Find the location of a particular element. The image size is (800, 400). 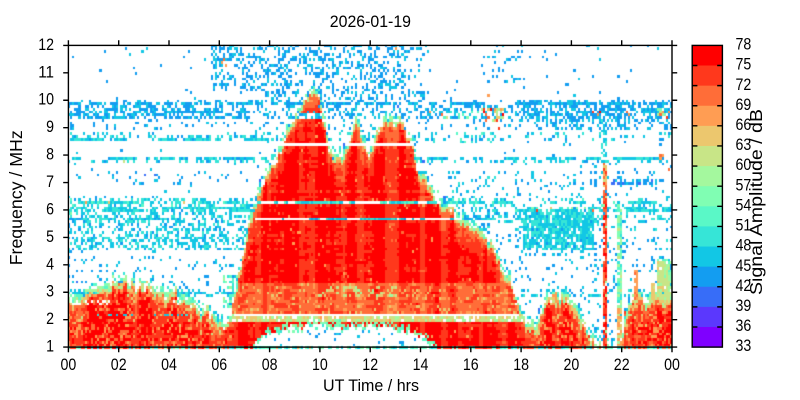

svg-text: 72 is located at coordinates (744, 84).